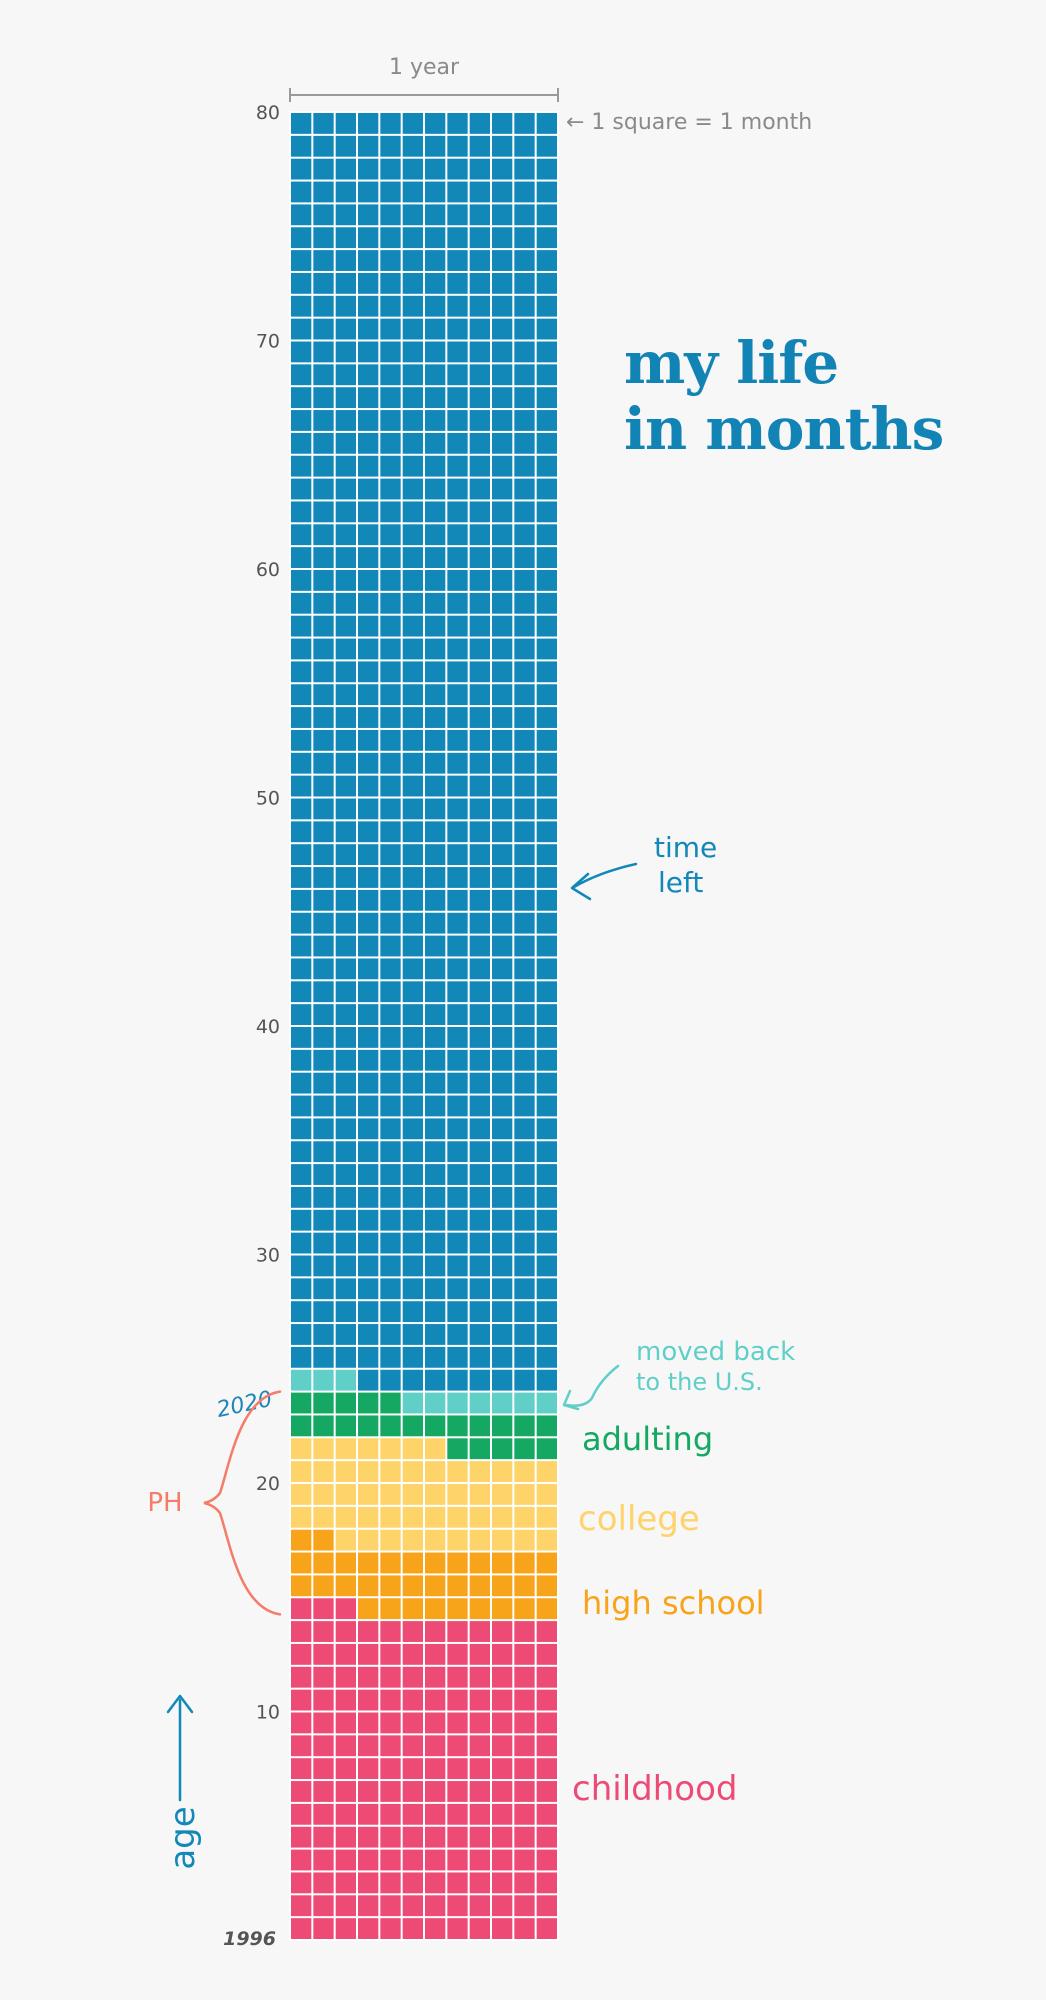  What do you see at coordinates (689, 122) in the screenshot?
I see `scale-note: ← 1 square = 1 month` at bounding box center [689, 122].